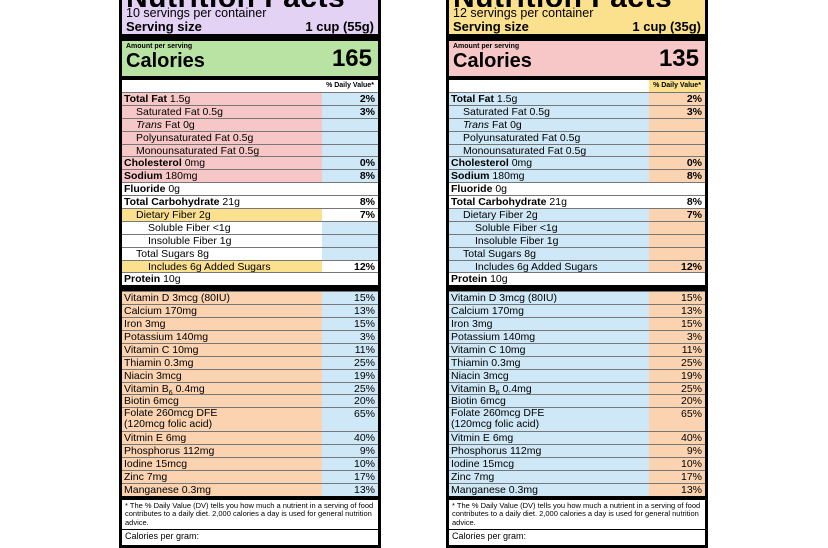 The width and height of the screenshot is (828, 548). Describe the element at coordinates (222, 163) in the screenshot. I see `nutrient-name-cell: Cholesterol 0mg` at that location.